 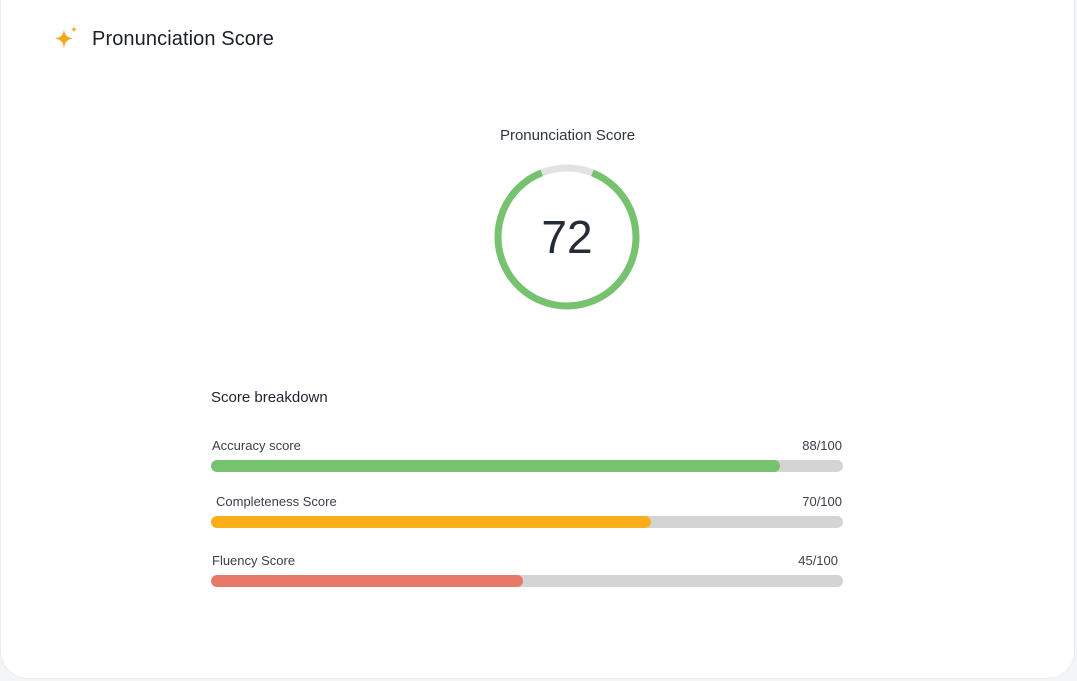 I want to click on gauge-value: 72, so click(x=567, y=237).